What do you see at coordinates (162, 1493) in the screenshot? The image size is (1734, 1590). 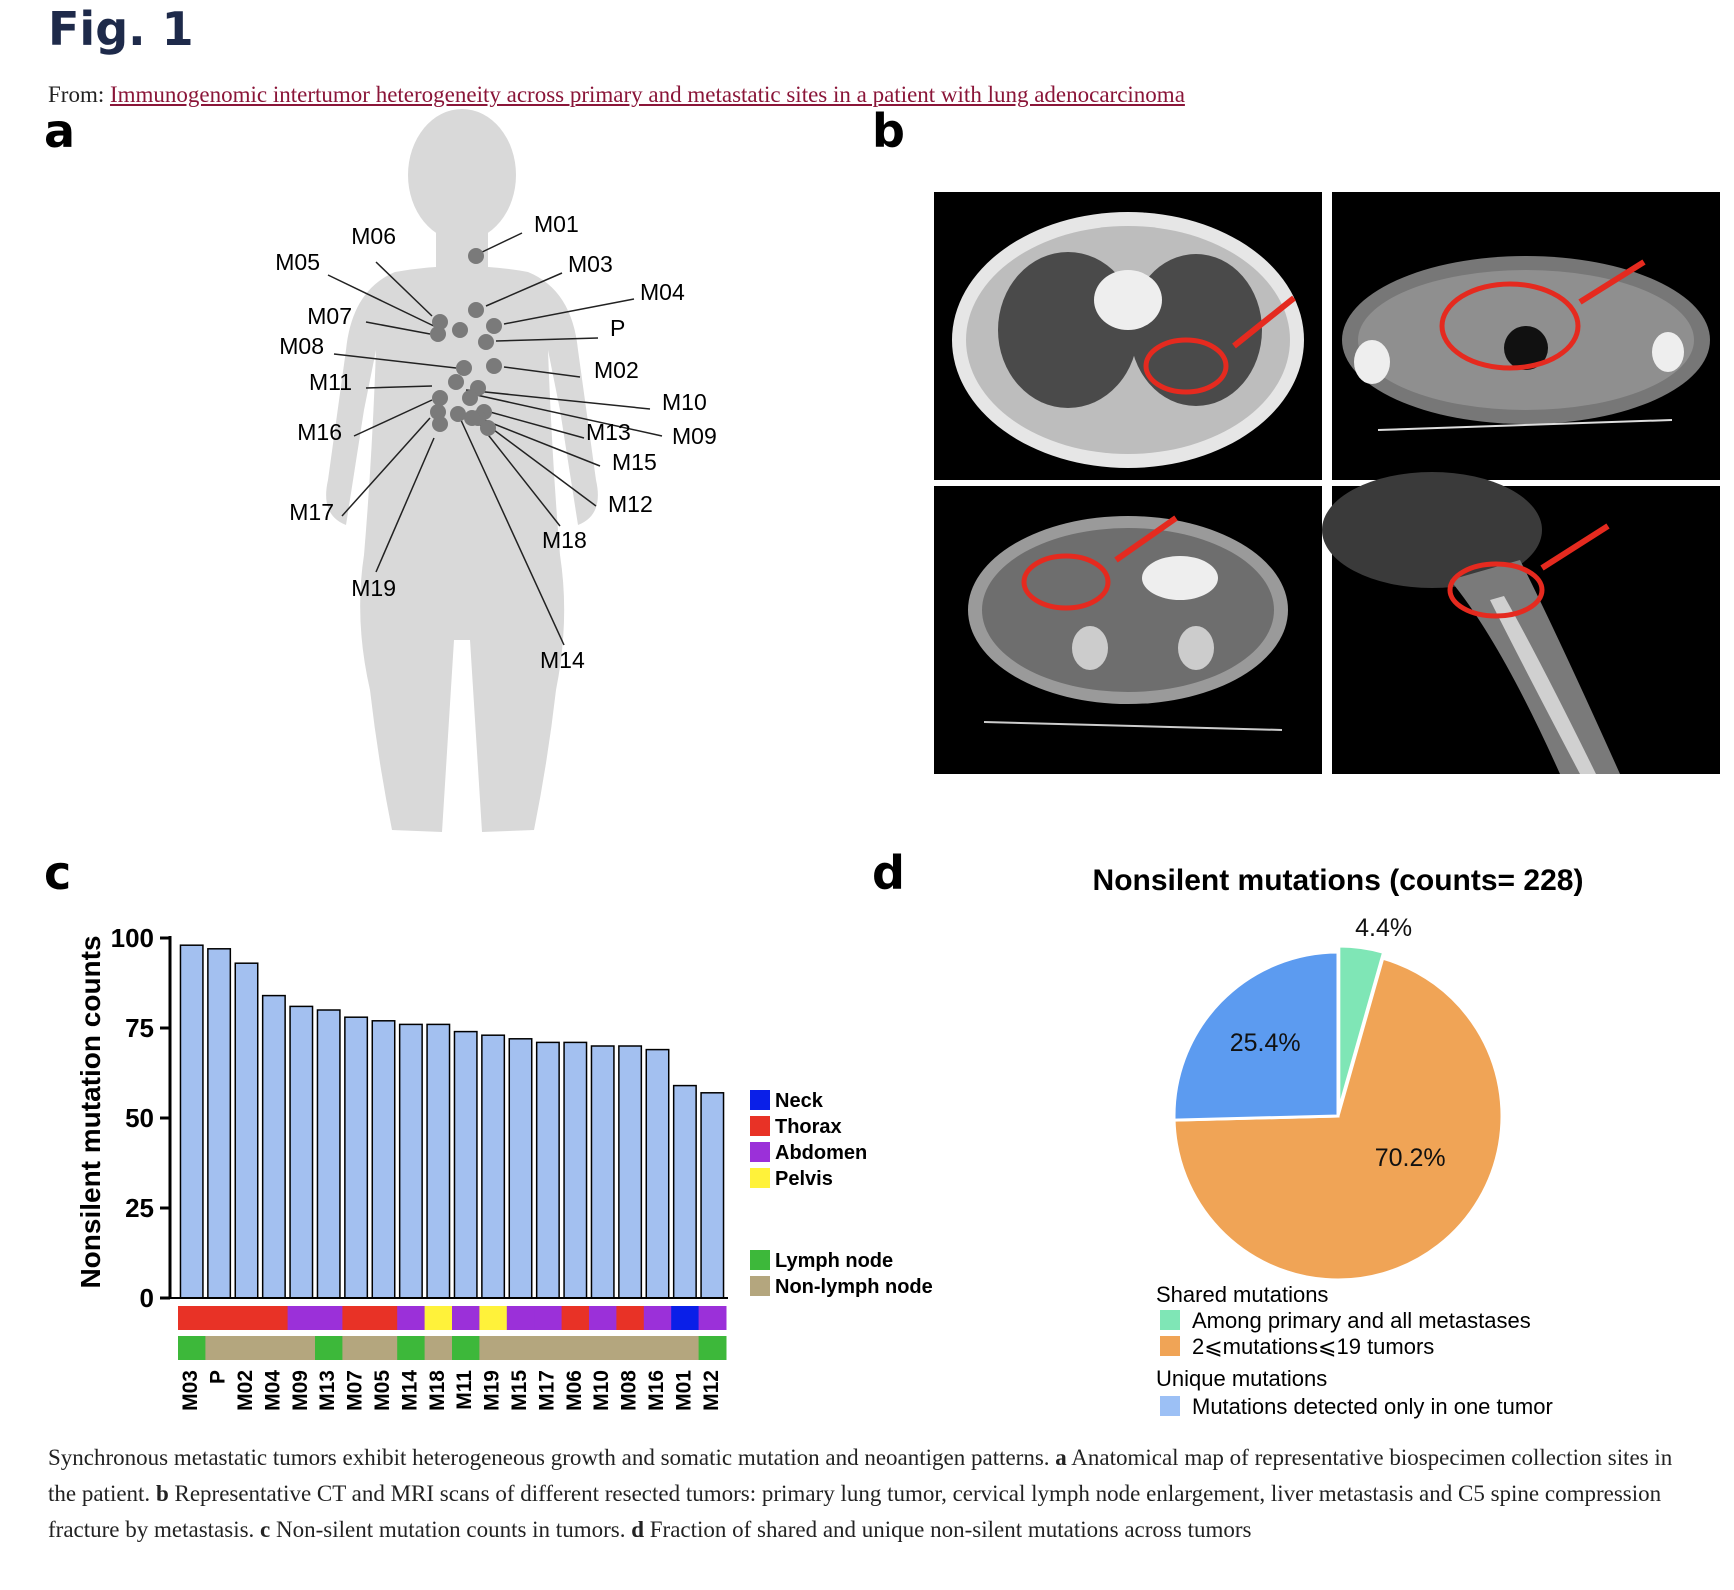 I see `caption-key-b: b` at bounding box center [162, 1493].